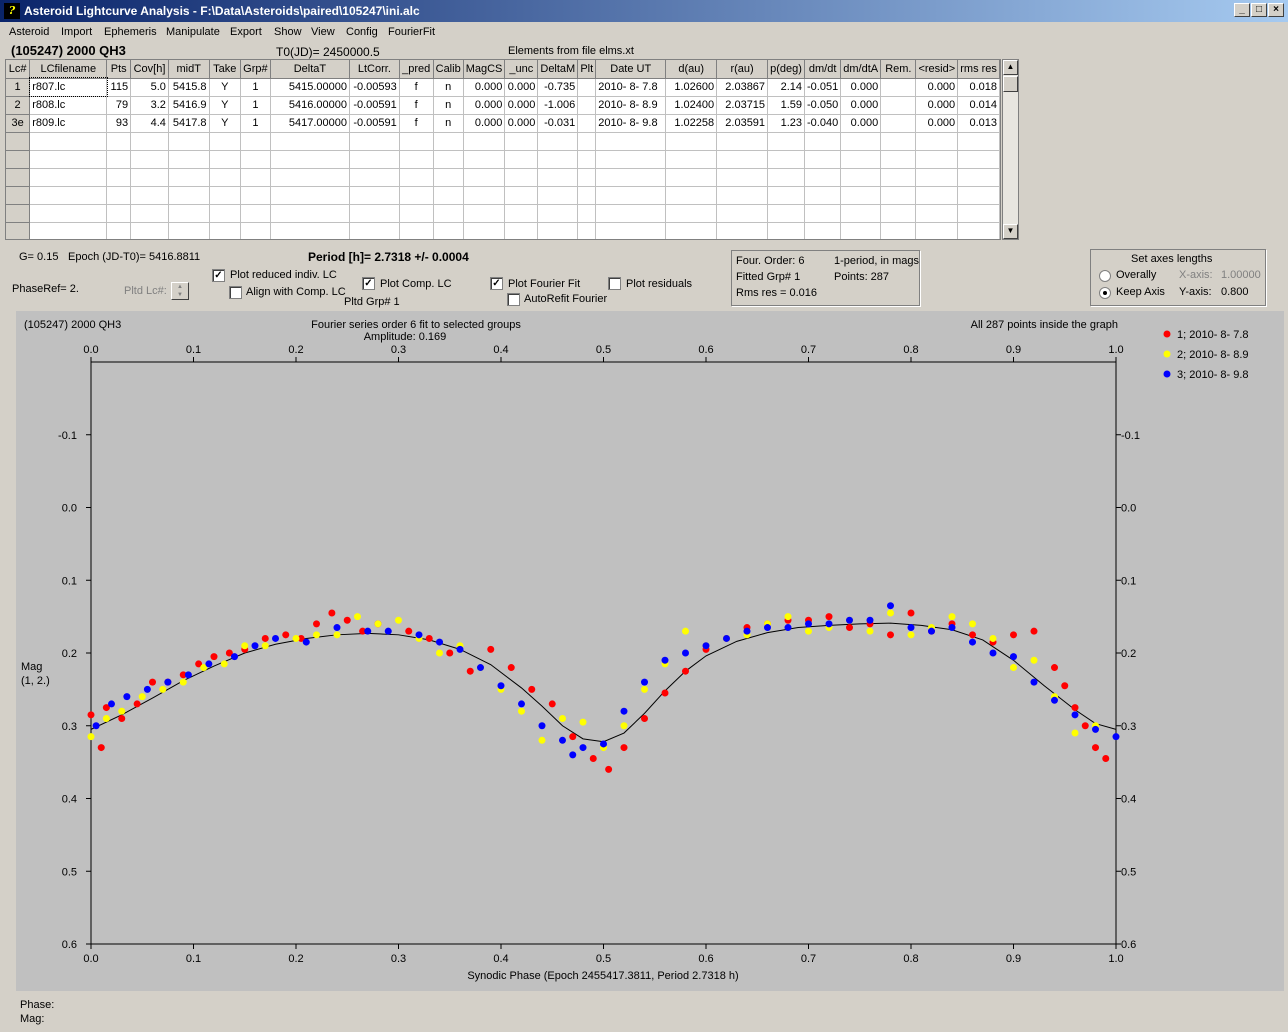  What do you see at coordinates (193, 32) in the screenshot?
I see `menu-manipulate: Manipulate` at bounding box center [193, 32].